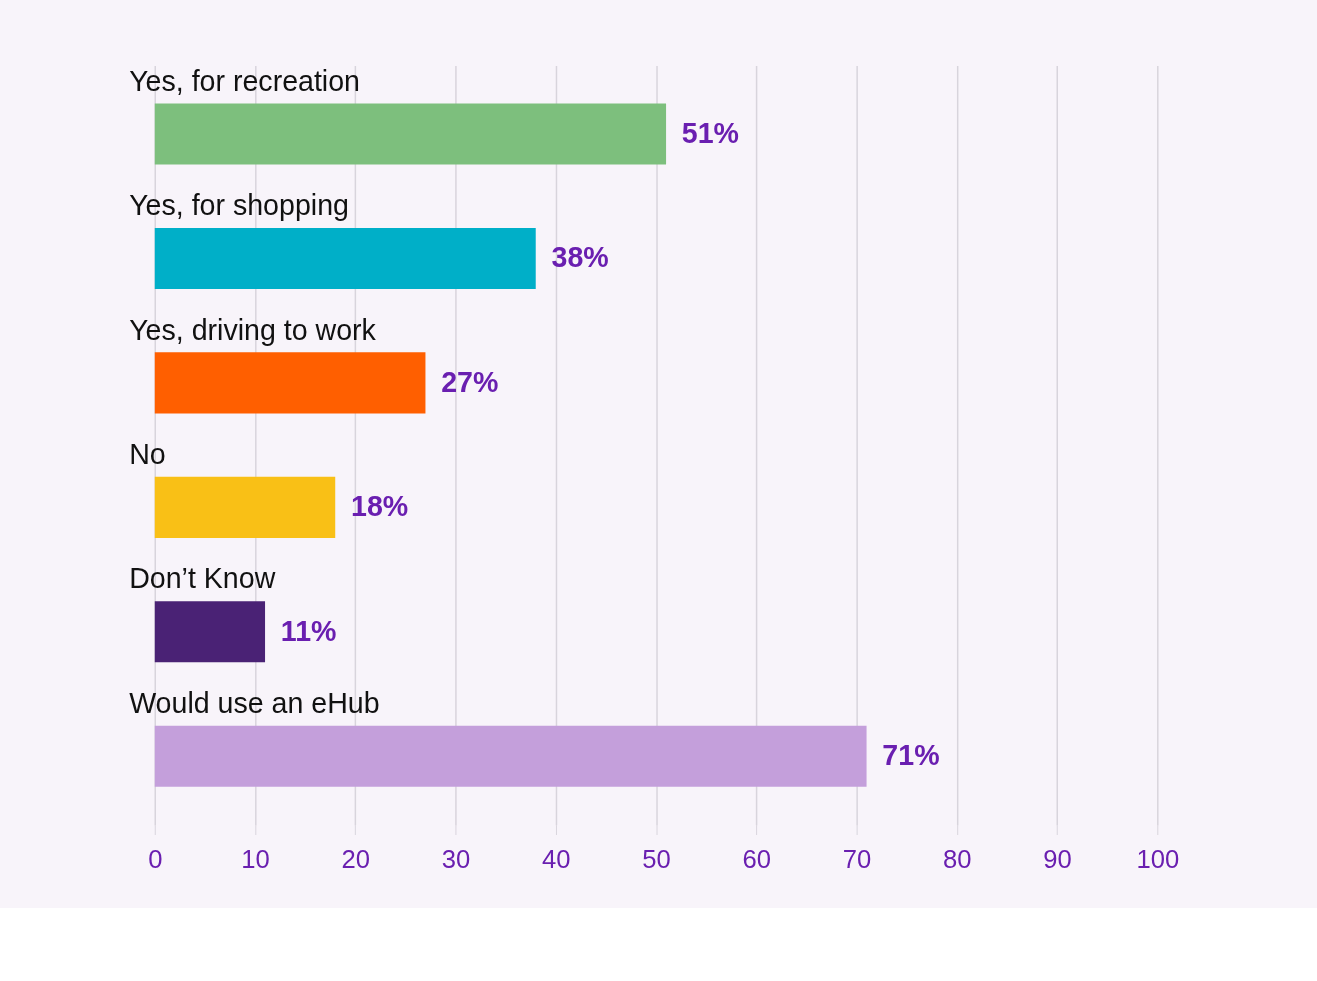 This screenshot has height=981, width=1317. Describe the element at coordinates (1057, 858) in the screenshot. I see `x-tick-label: 90` at that location.